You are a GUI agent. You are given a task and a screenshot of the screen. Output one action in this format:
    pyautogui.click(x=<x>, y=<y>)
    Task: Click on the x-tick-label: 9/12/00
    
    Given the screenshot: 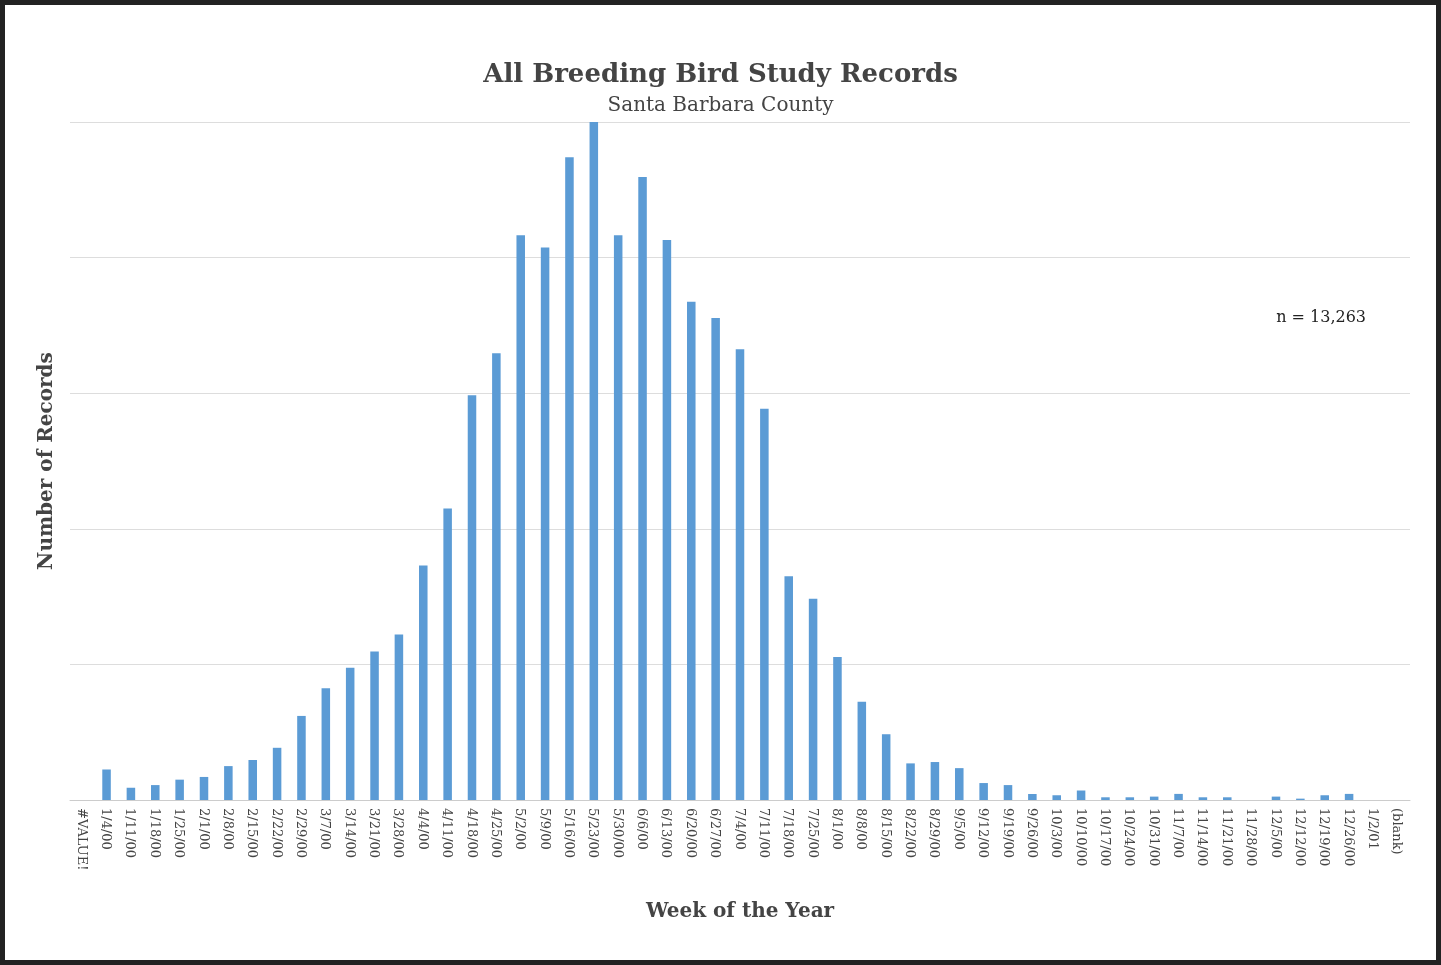 What is the action you would take?
    pyautogui.click(x=984, y=833)
    